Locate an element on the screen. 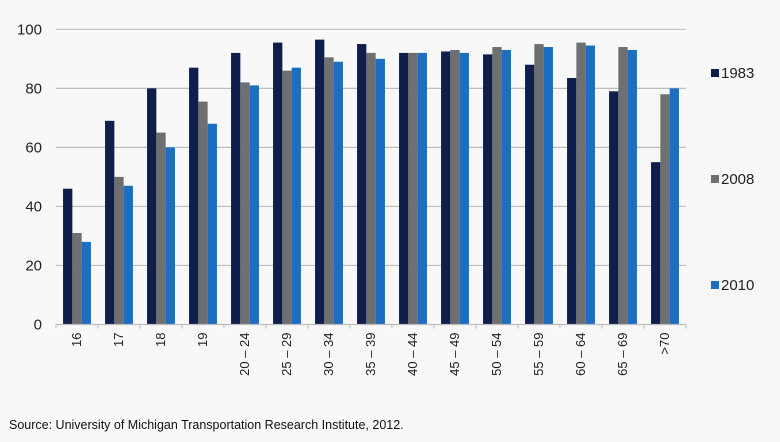  x-tick-label: 65 – 69 is located at coordinates (622, 354).